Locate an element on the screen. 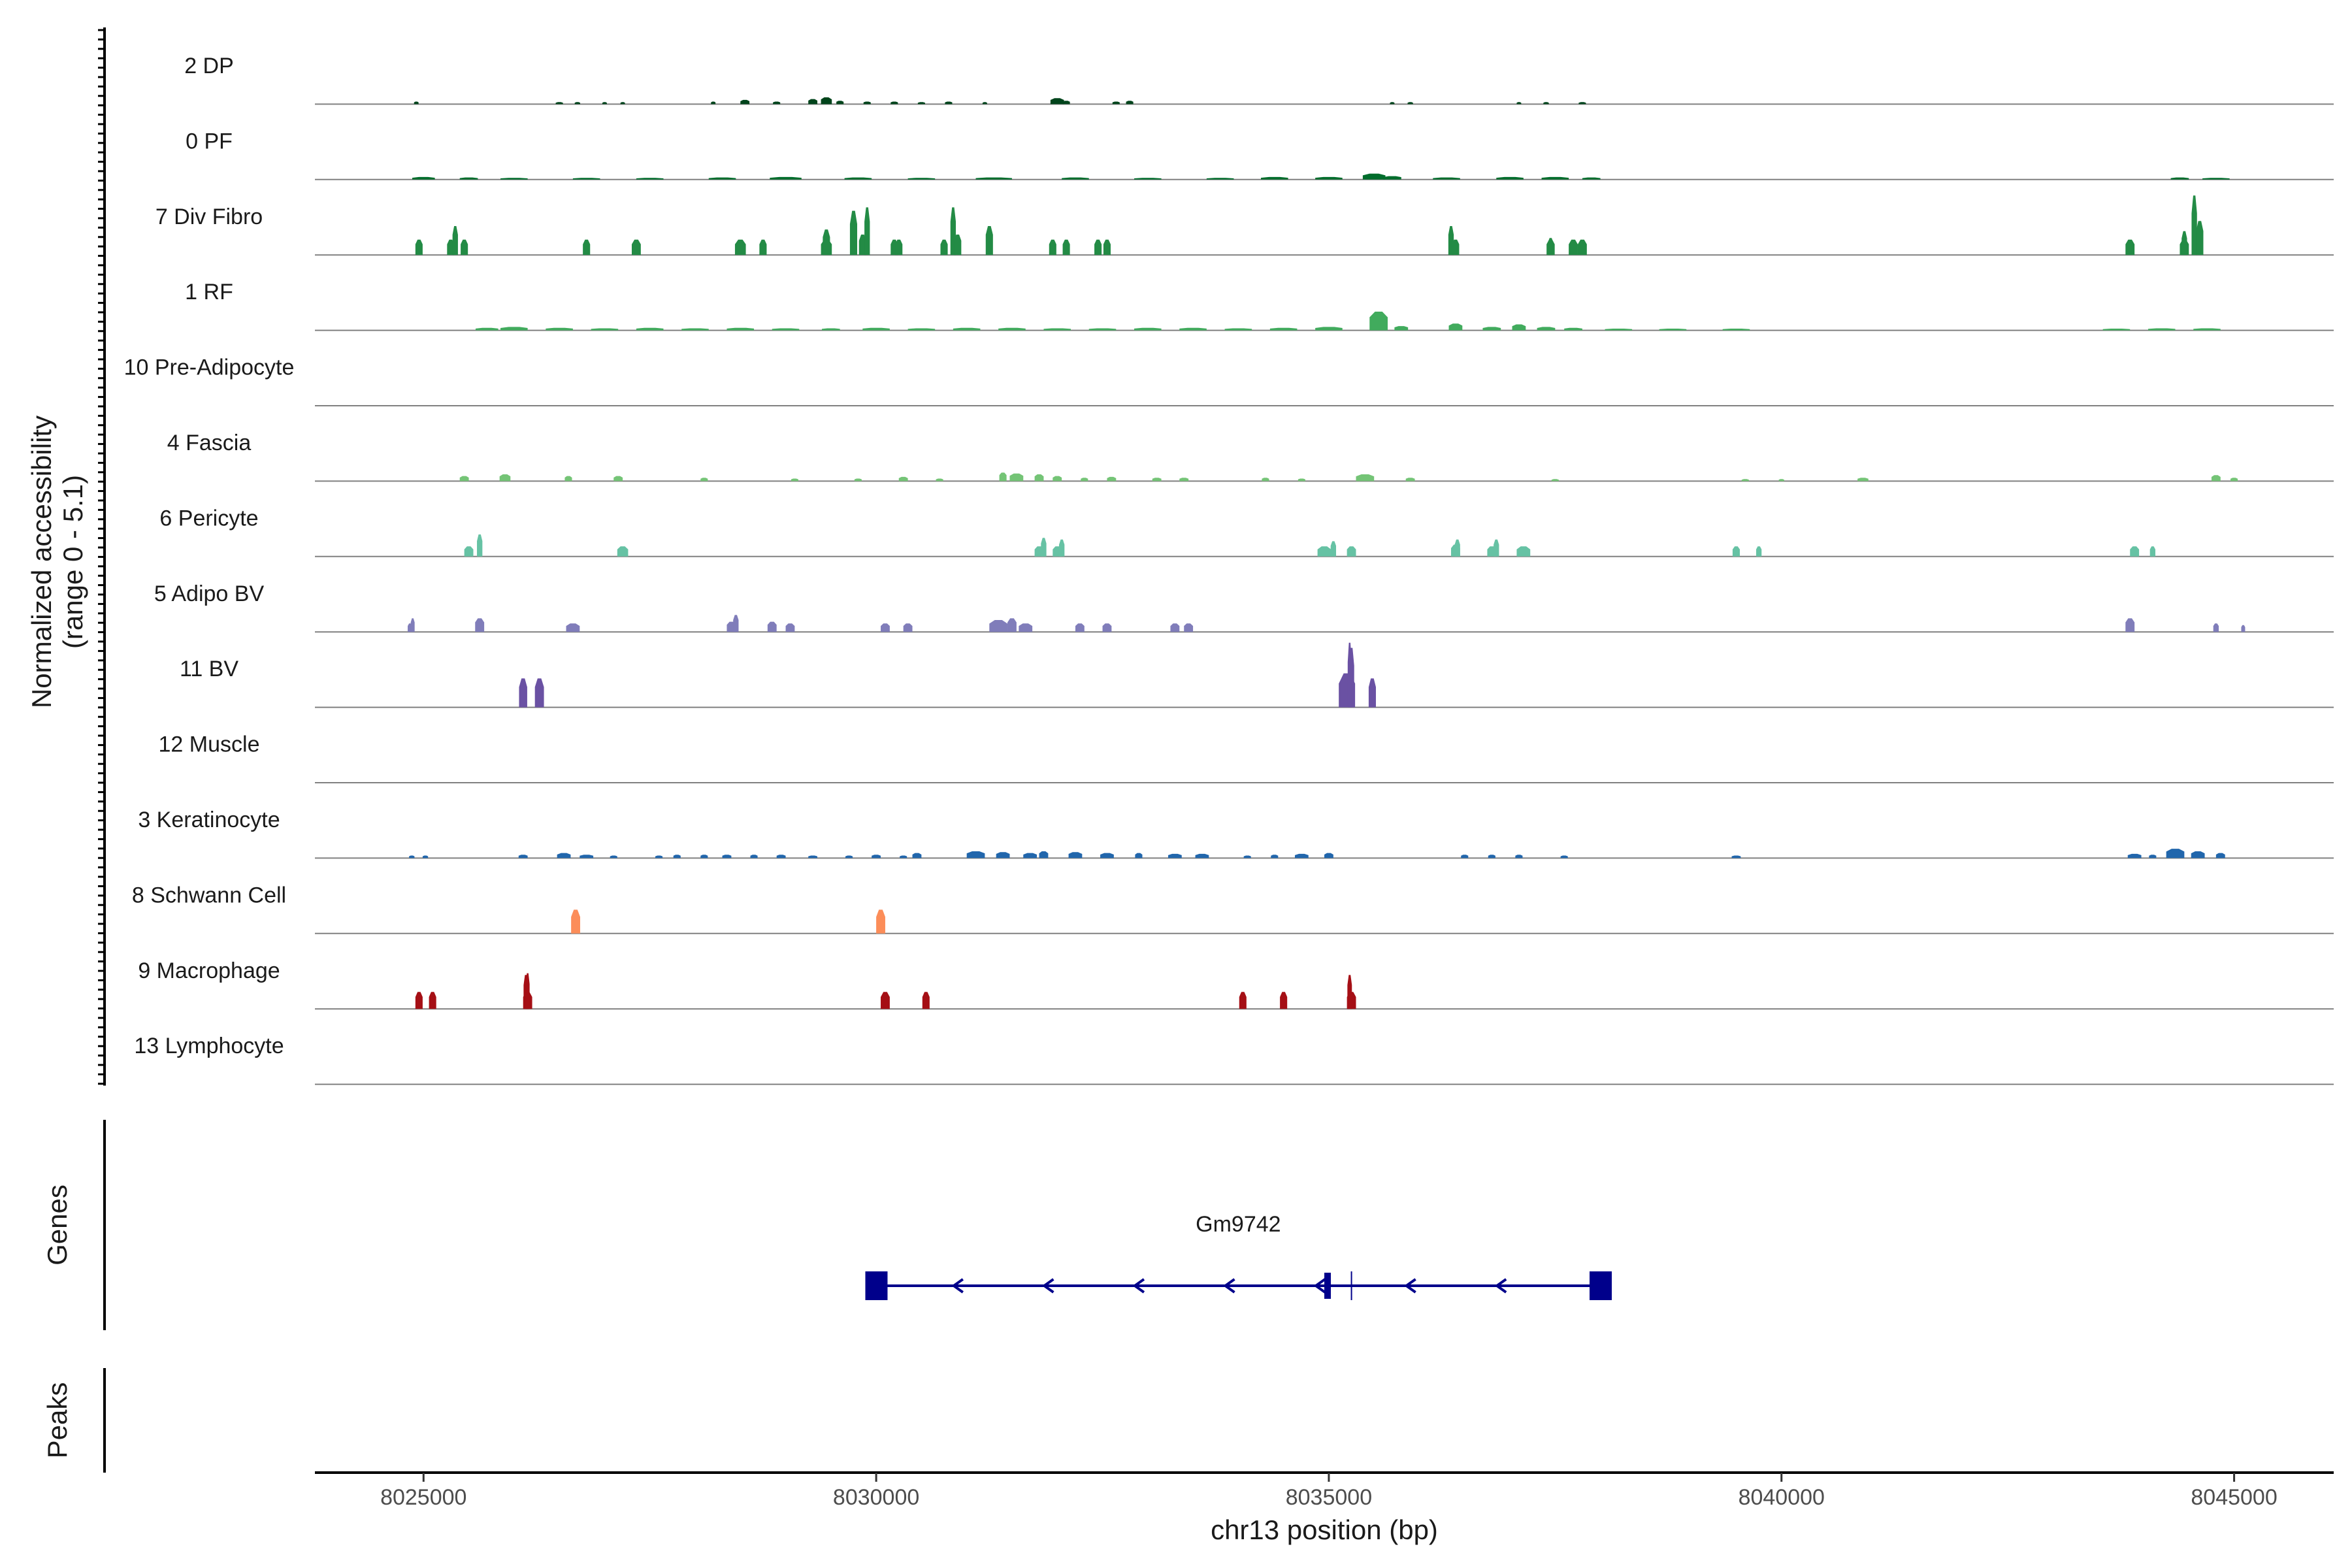 This screenshot has height=1568, width=2352. x-tick-label: 8045000 is located at coordinates (2234, 1497).